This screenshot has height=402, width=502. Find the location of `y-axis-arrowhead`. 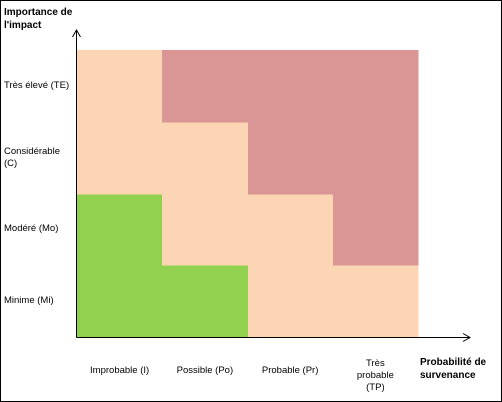

y-axis-arrowhead is located at coordinates (76, 33).